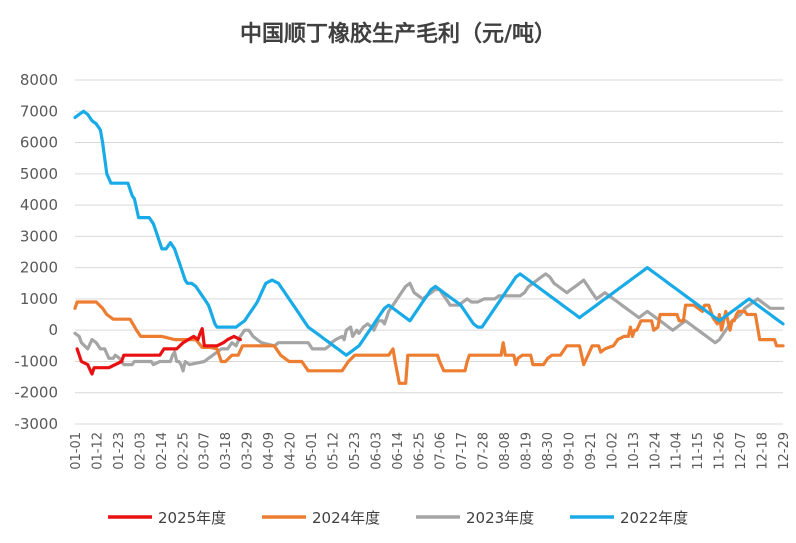  Describe the element at coordinates (677, 451) in the screenshot. I see `x-tick-label: 11-04` at that location.